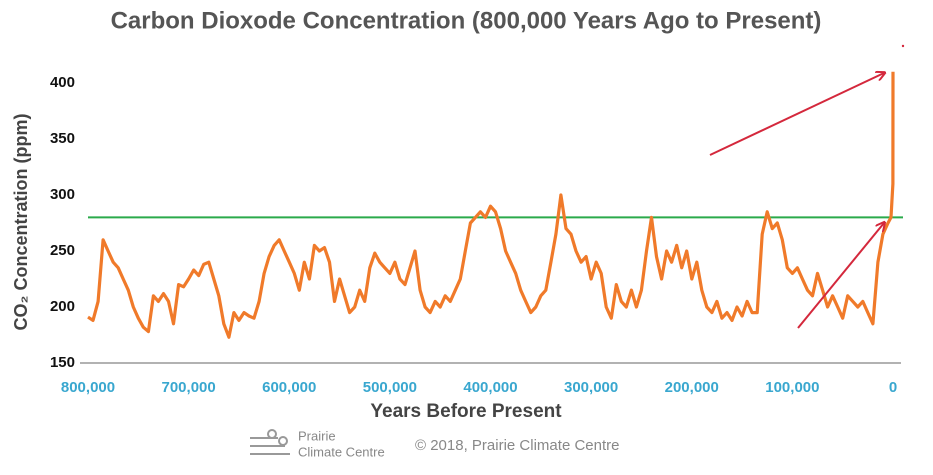 This screenshot has height=475, width=933. What do you see at coordinates (517, 445) in the screenshot?
I see `footer-credit: © 2018, Prairie Climate Centre` at bounding box center [517, 445].